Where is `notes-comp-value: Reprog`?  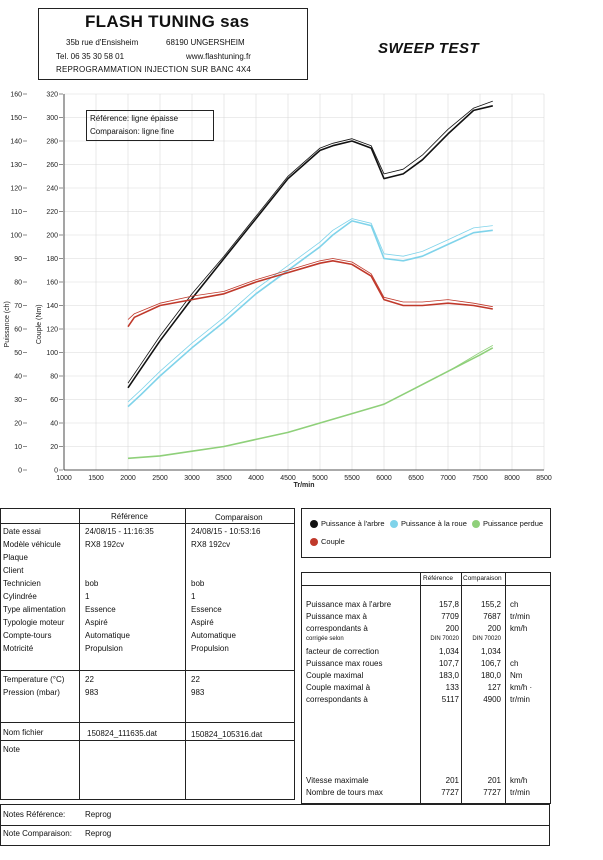 notes-comp-value: Reprog is located at coordinates (98, 833).